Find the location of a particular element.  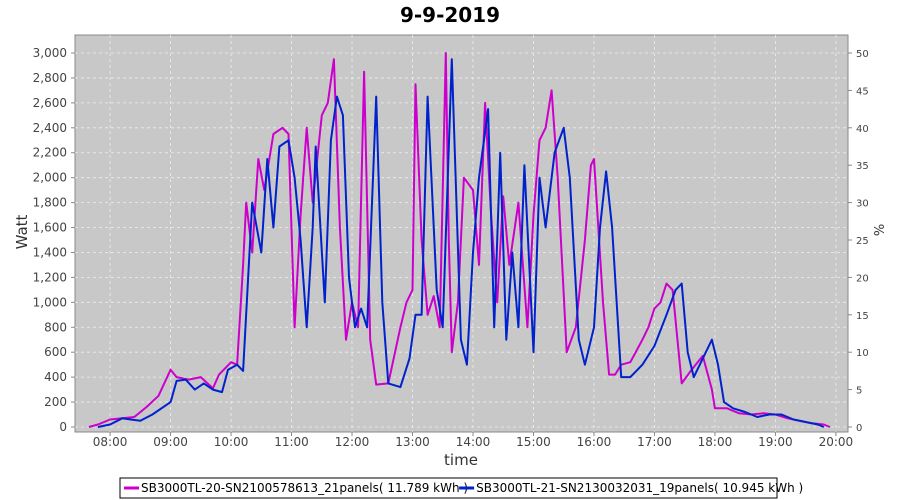

y-tick-label: 2,400 is located at coordinates (50, 128).